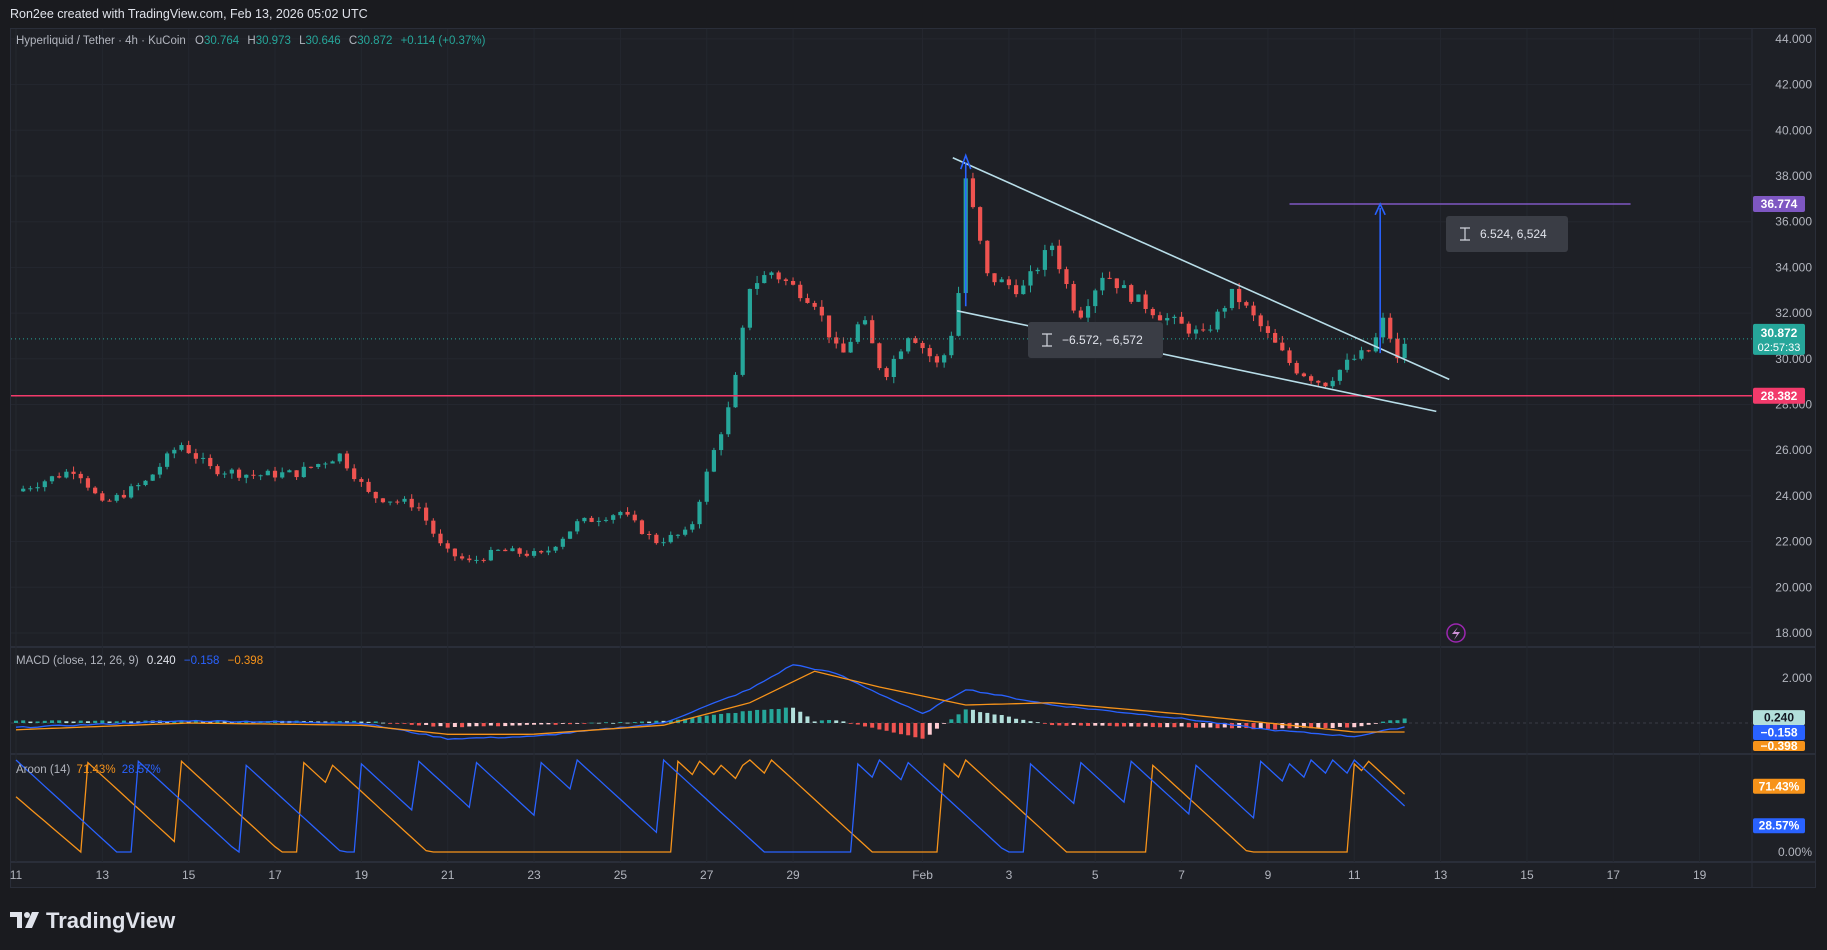  I want to click on aroon-legend: Aroon (14) 71.43% 28.57%, so click(88, 770).